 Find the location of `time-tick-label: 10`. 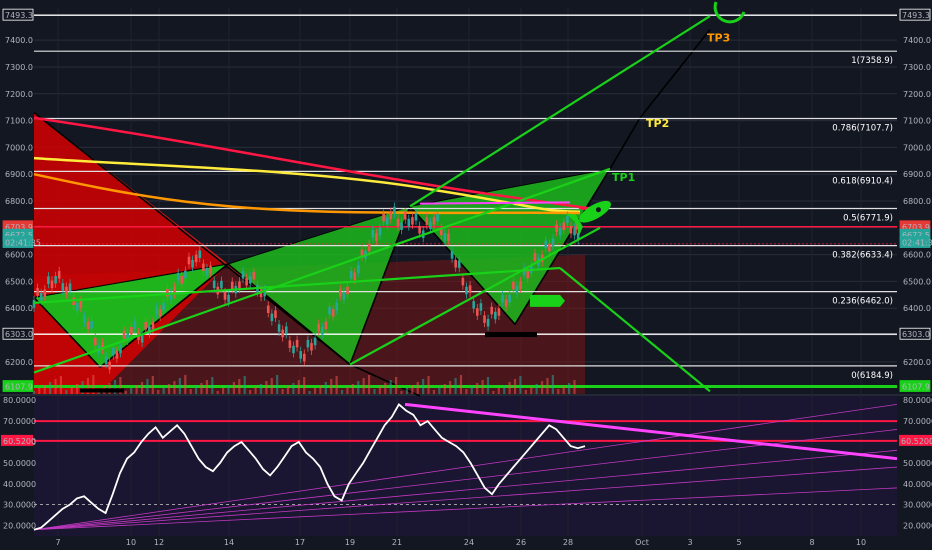

time-tick-label: 10 is located at coordinates (861, 542).